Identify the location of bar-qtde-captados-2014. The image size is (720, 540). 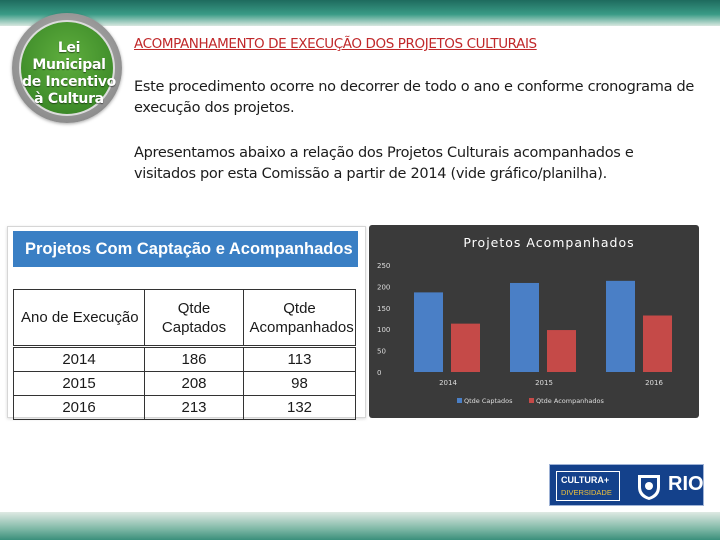
(428, 332).